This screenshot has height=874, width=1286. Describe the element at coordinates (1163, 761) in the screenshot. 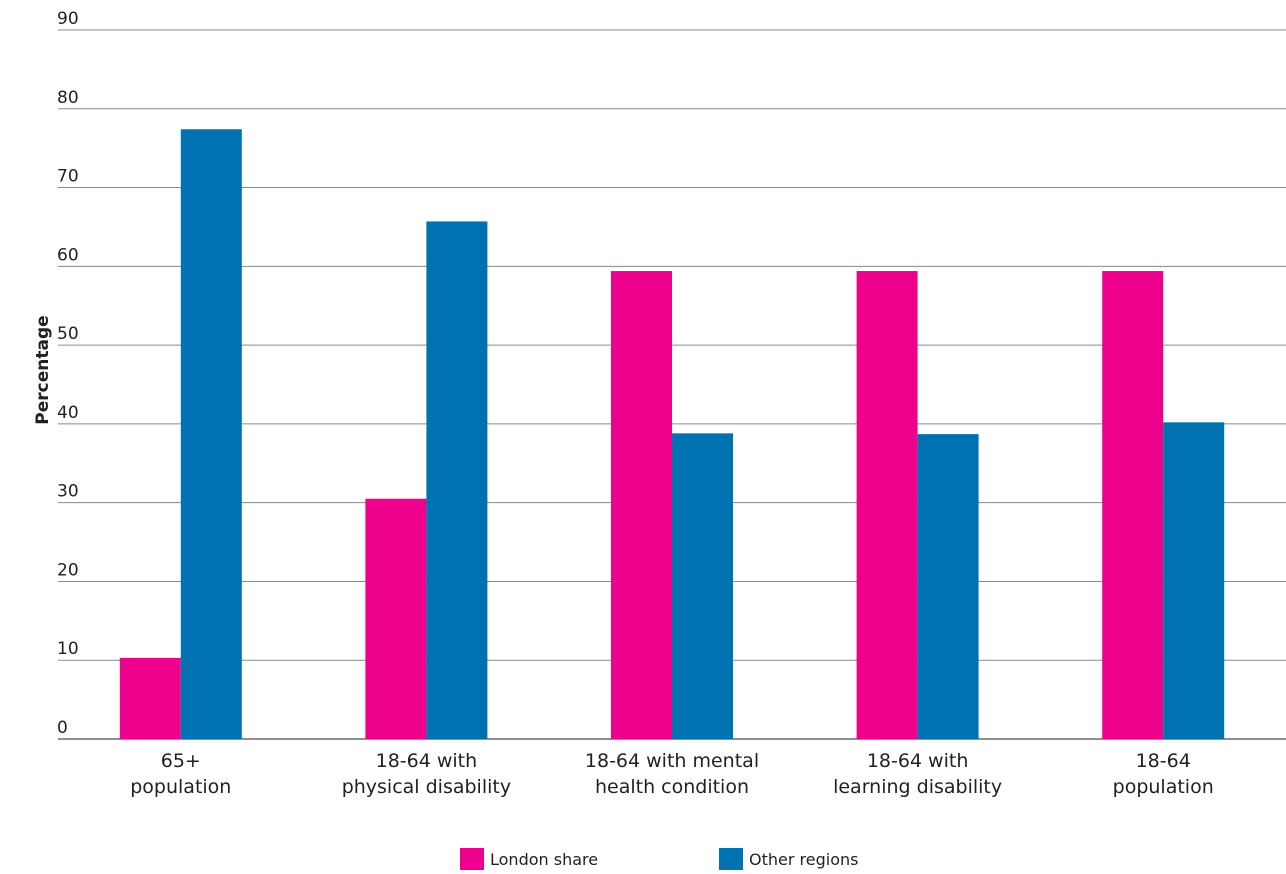

I see `x-tick-label: 18-64` at that location.